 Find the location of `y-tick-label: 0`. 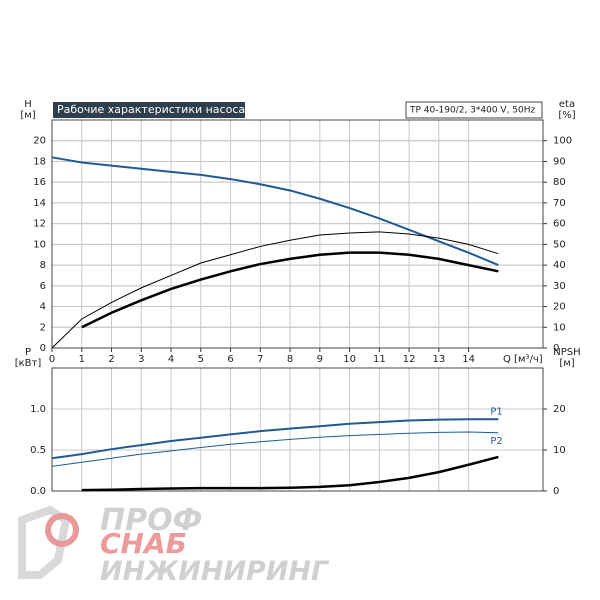

y-tick-label: 0 is located at coordinates (43, 348).